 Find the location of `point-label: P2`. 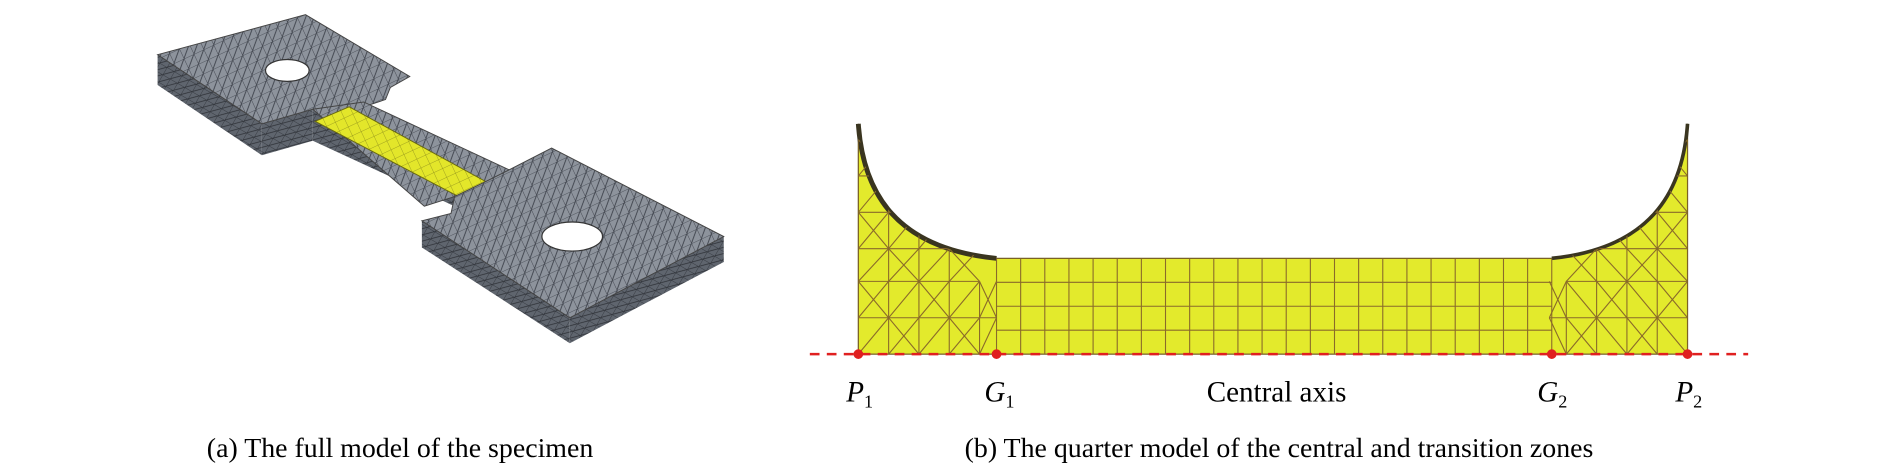

point-label: P2 is located at coordinates (1688, 393).